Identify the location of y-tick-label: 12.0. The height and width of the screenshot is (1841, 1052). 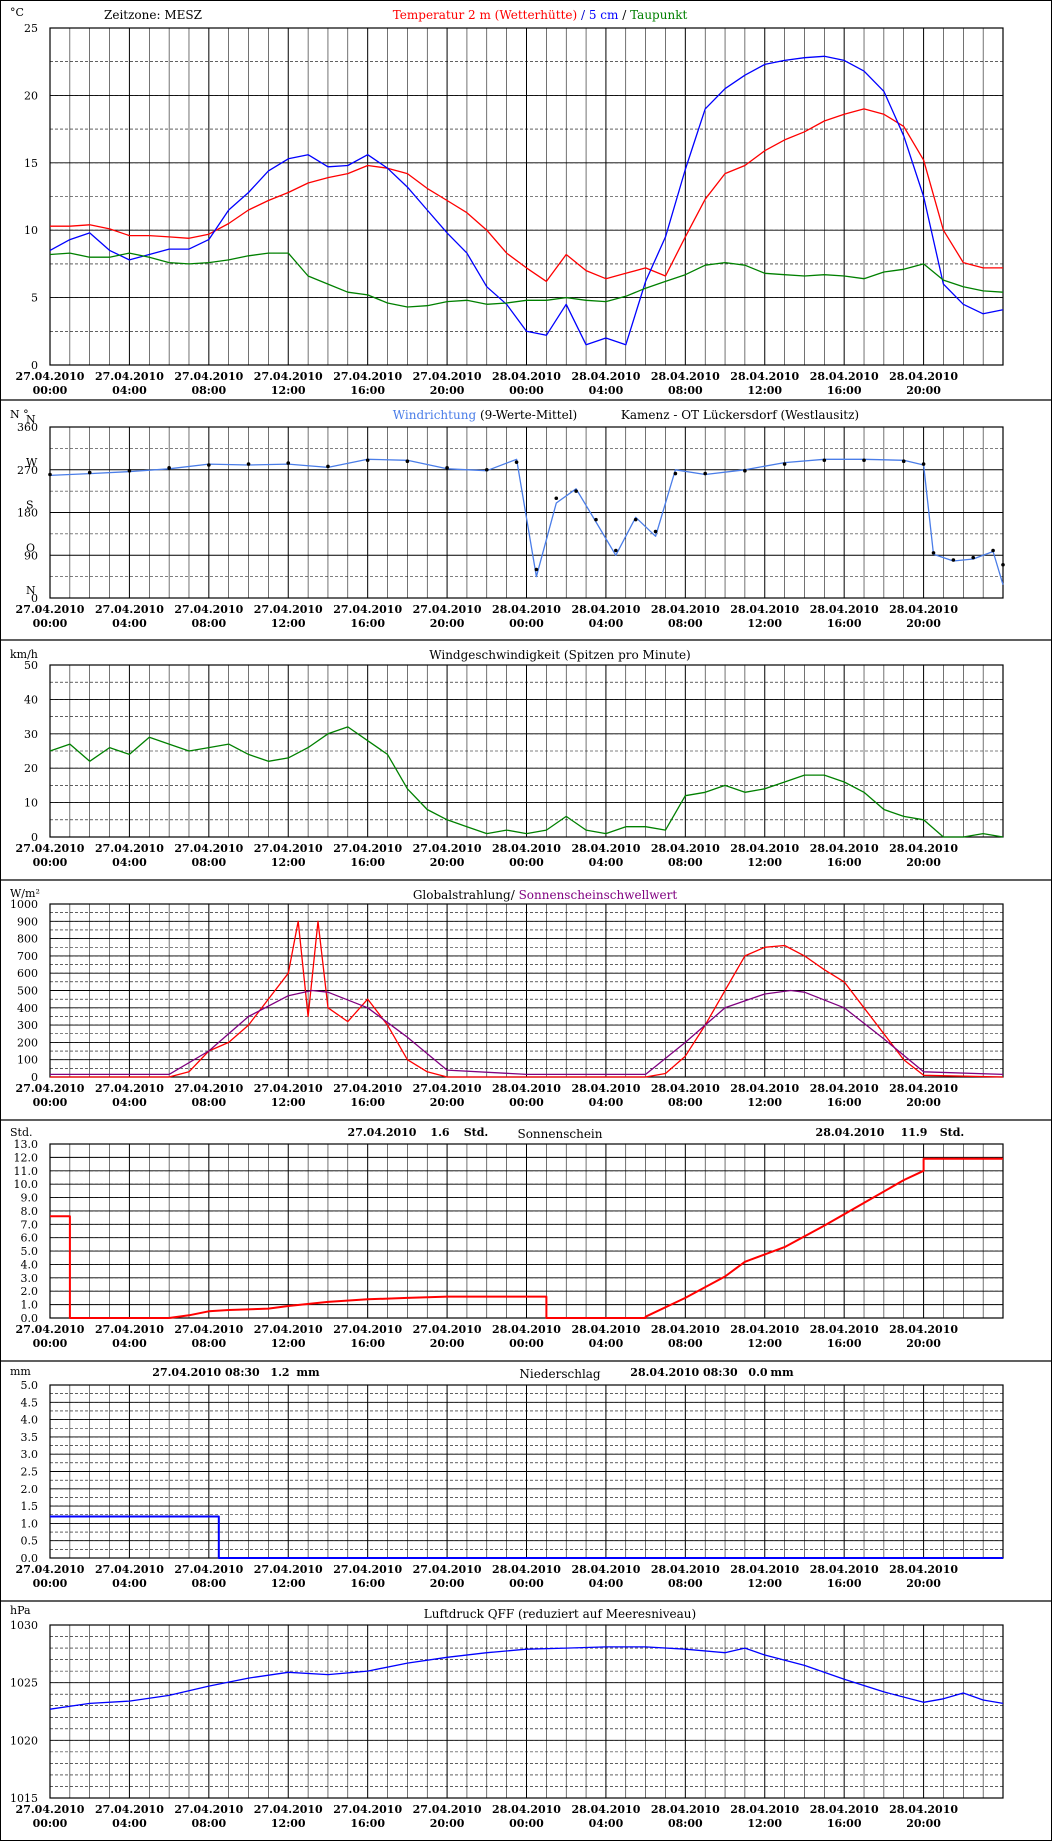
(26, 1157).